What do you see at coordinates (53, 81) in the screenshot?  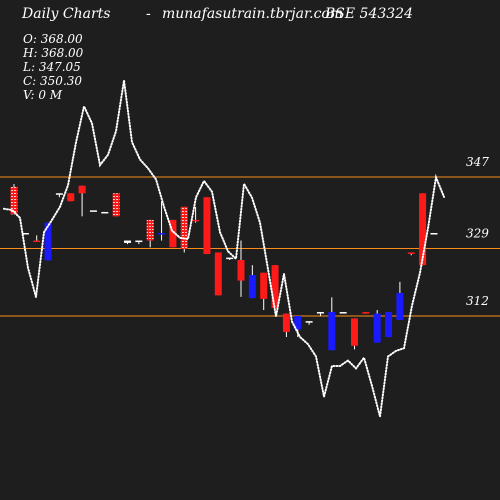 I see `close-value: C: 350.30` at bounding box center [53, 81].